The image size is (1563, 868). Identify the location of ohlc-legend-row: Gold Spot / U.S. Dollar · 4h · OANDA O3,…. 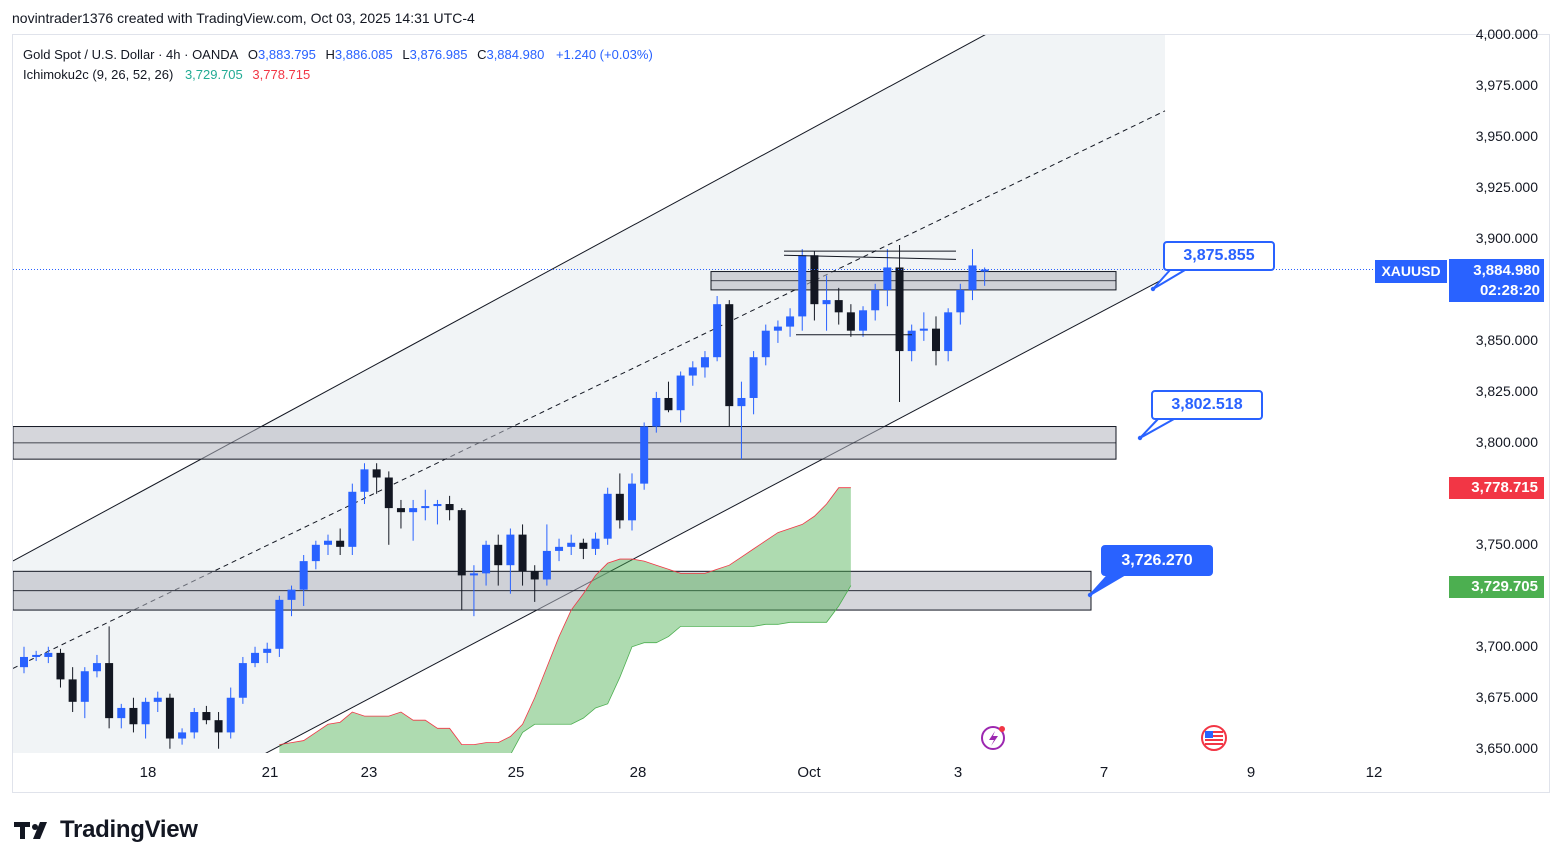
(339, 55).